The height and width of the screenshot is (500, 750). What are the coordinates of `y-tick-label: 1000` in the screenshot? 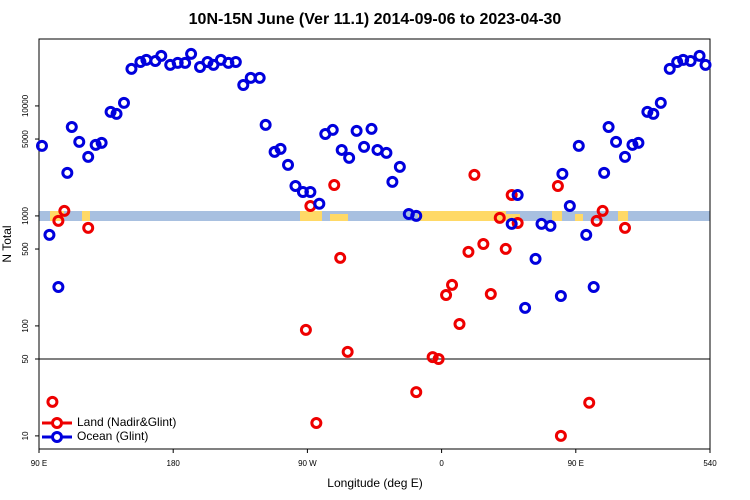 It's located at (25, 215).